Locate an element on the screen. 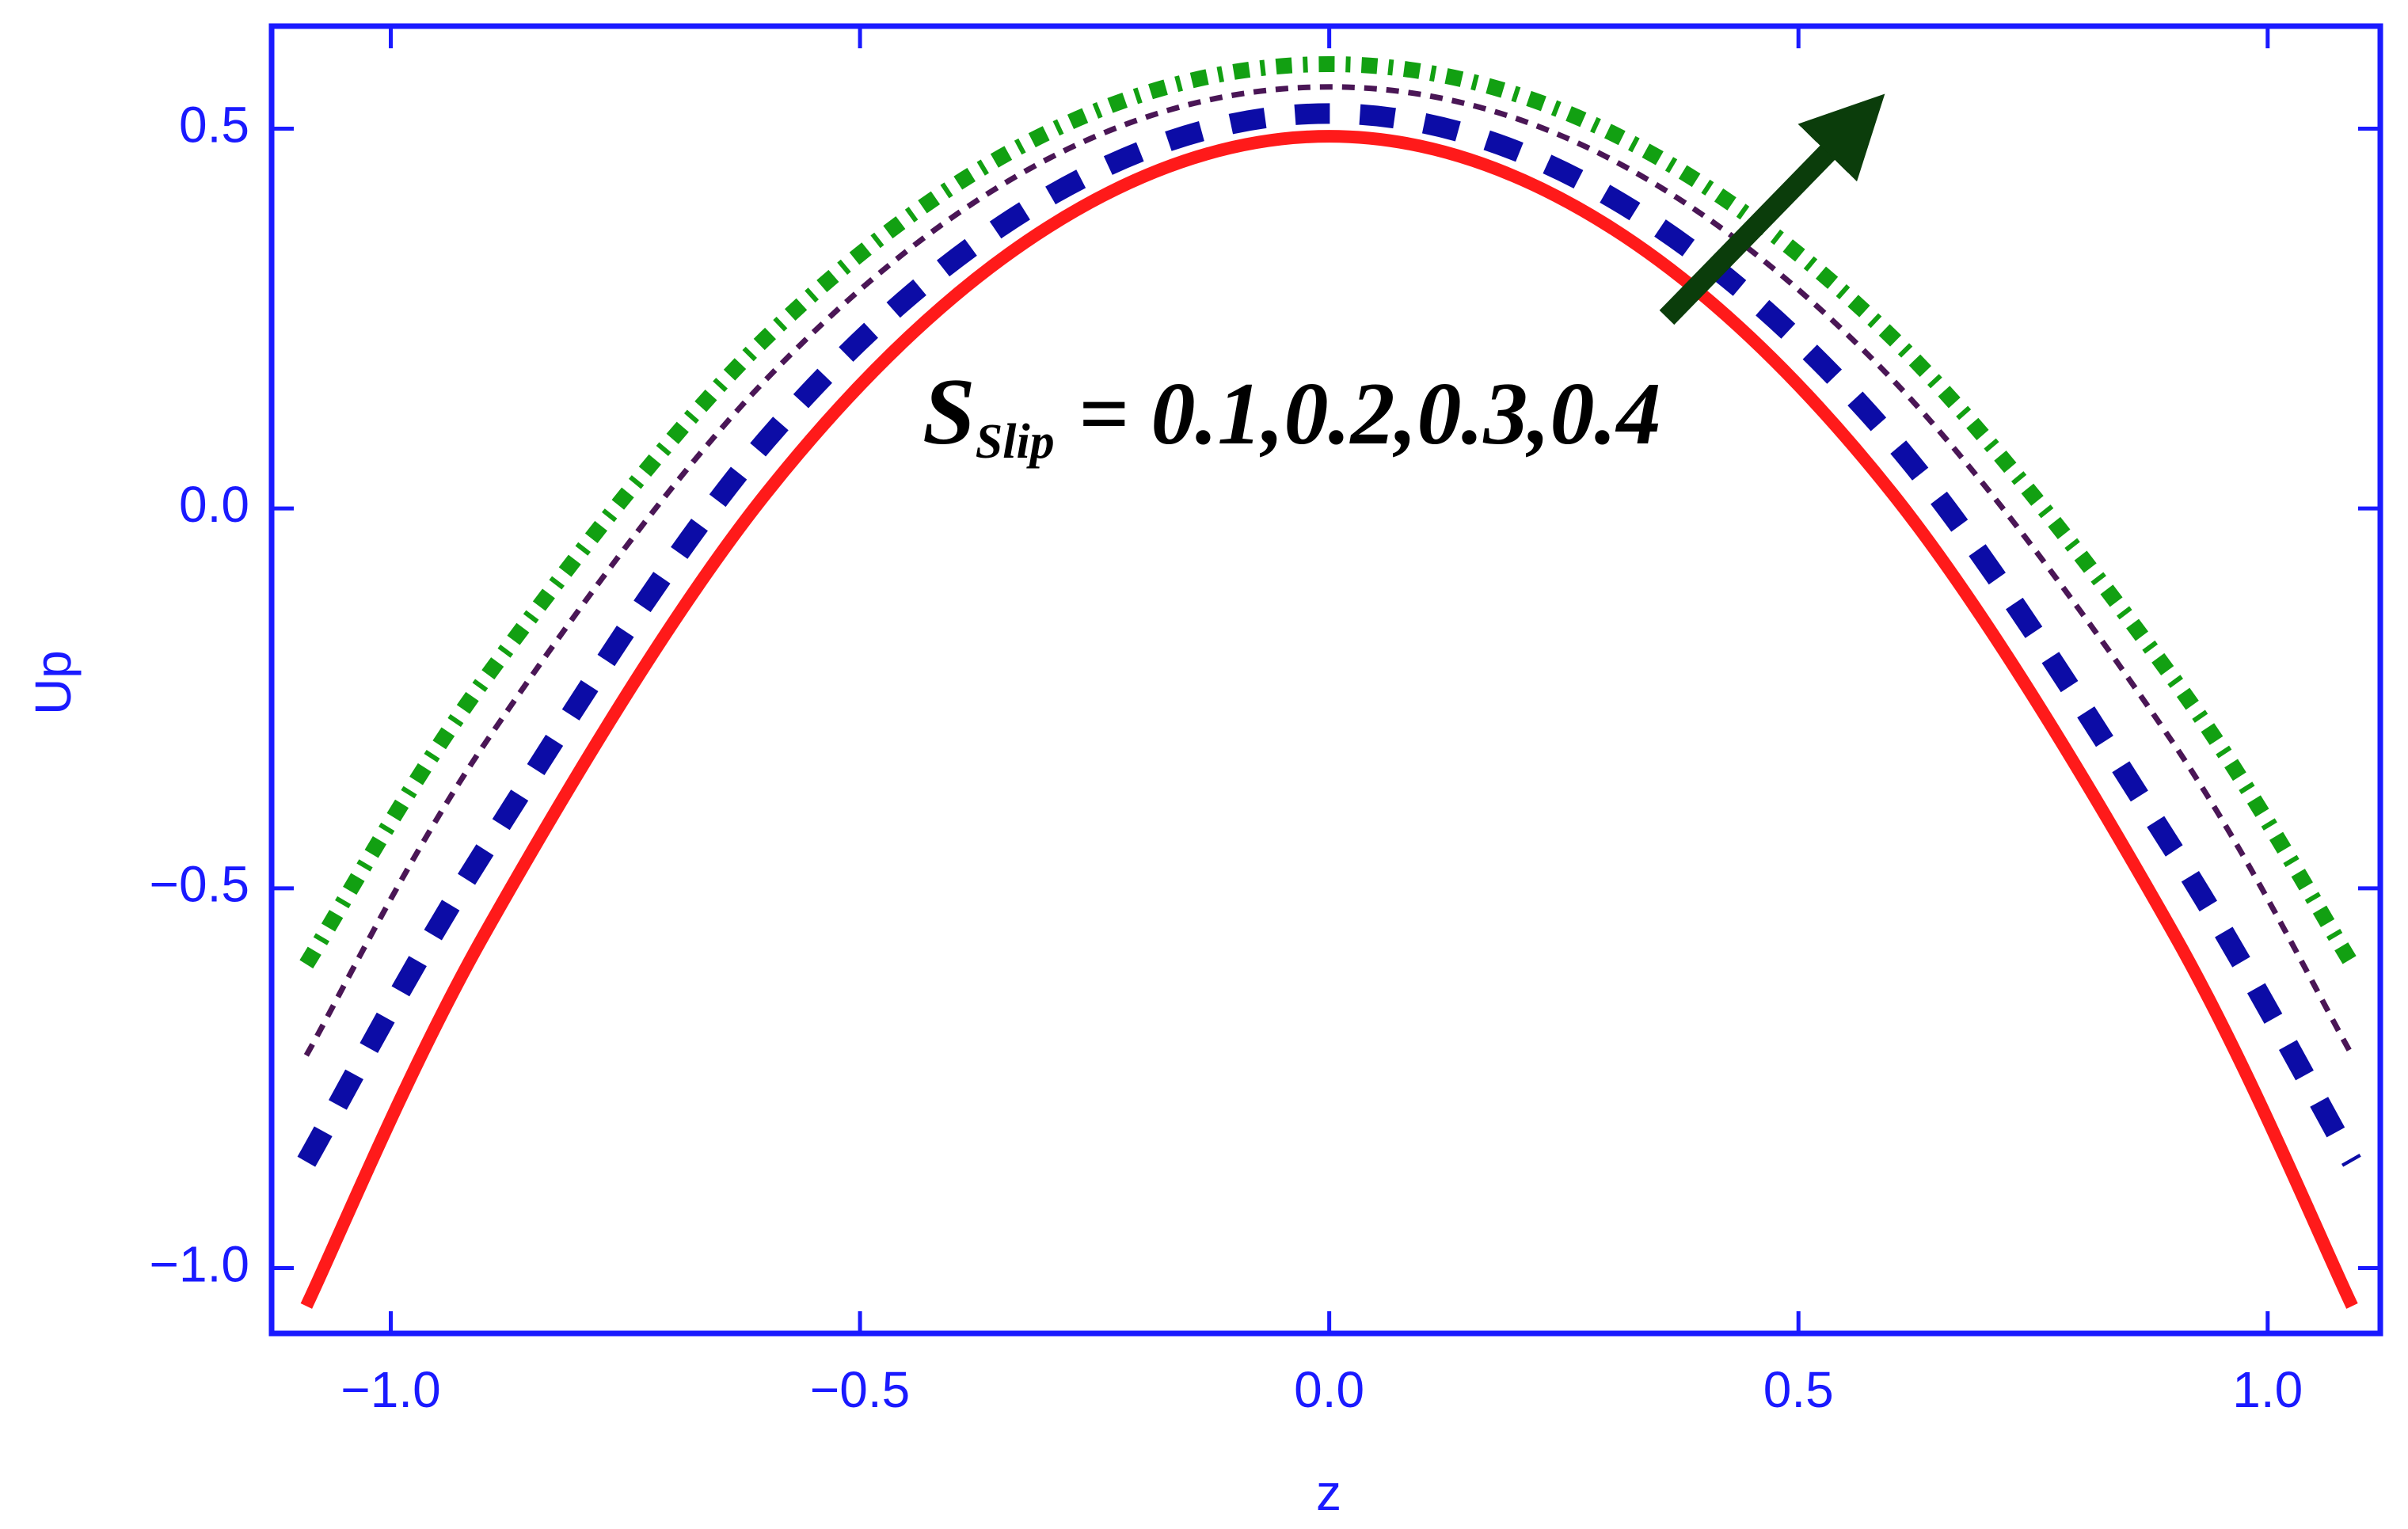 Image resolution: width=2408 pixels, height=1529 pixels. x-tick-label: 0.5 is located at coordinates (1798, 1389).